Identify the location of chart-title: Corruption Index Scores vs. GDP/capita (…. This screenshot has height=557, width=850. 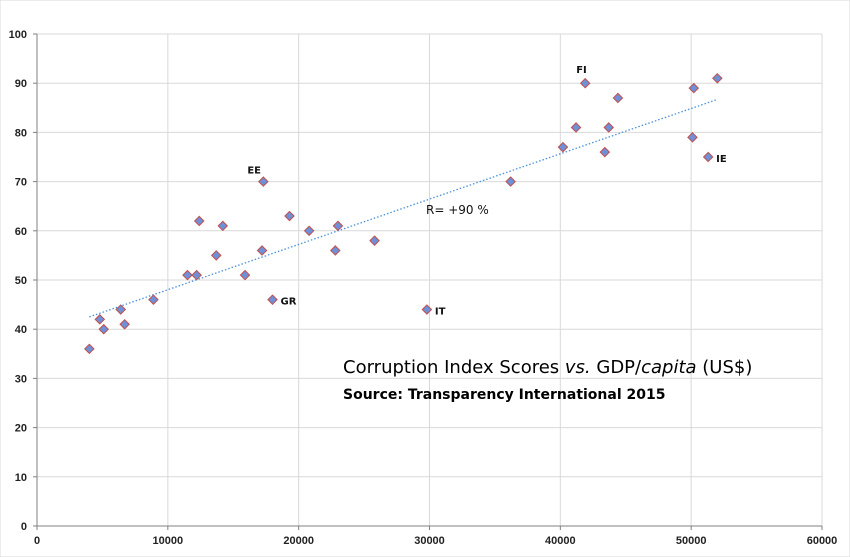
(547, 367).